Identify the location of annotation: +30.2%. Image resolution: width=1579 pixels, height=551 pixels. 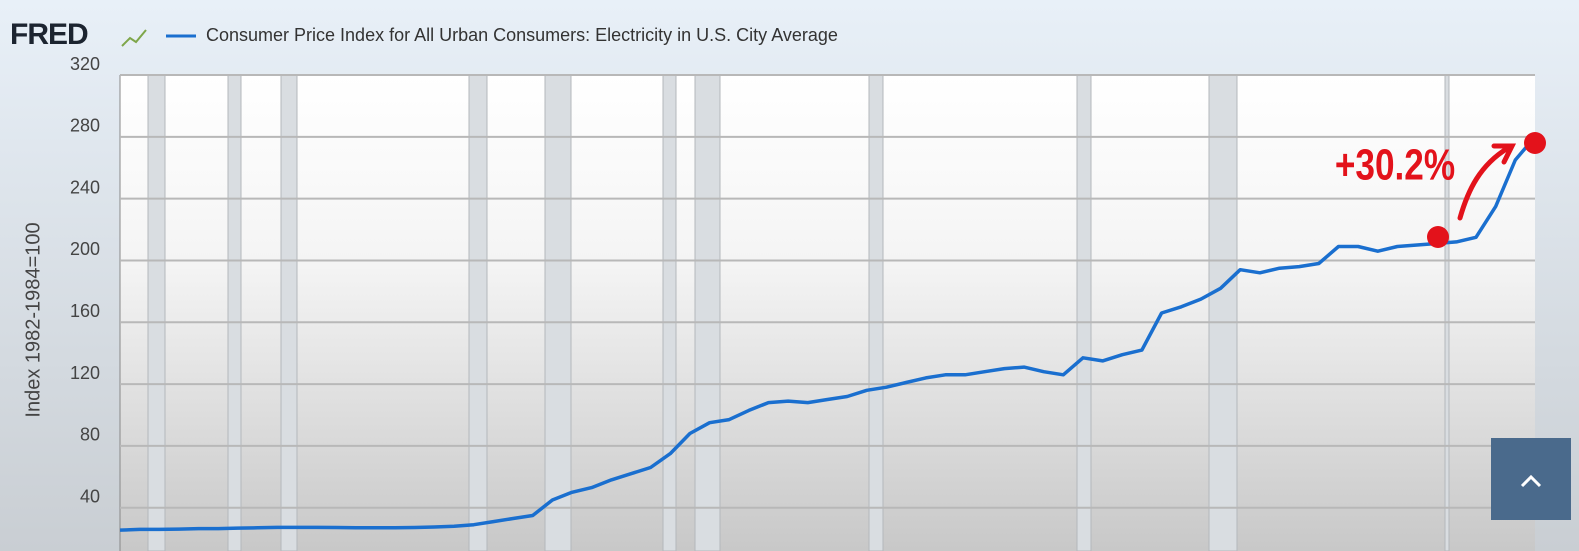
(1395, 165).